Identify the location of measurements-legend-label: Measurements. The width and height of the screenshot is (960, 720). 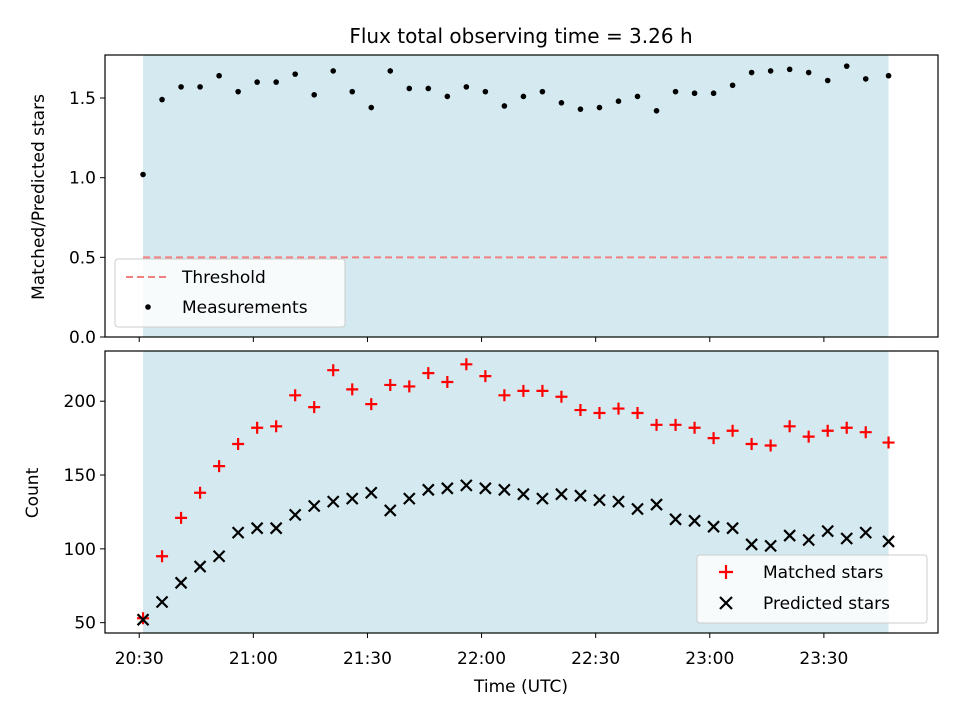
(245, 308).